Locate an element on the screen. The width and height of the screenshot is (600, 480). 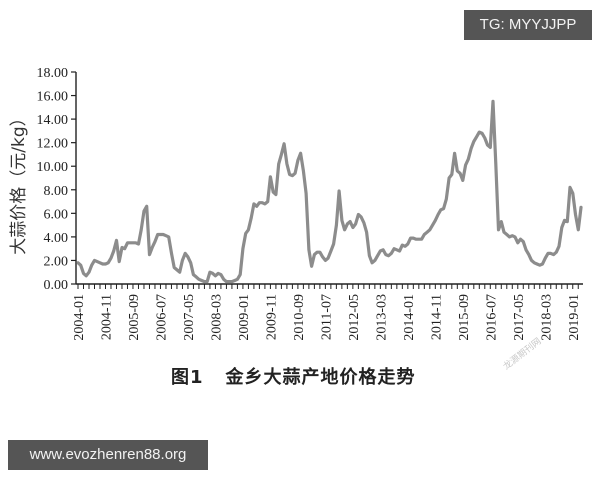
x-tick-label: 2004-01 is located at coordinates (79, 317).